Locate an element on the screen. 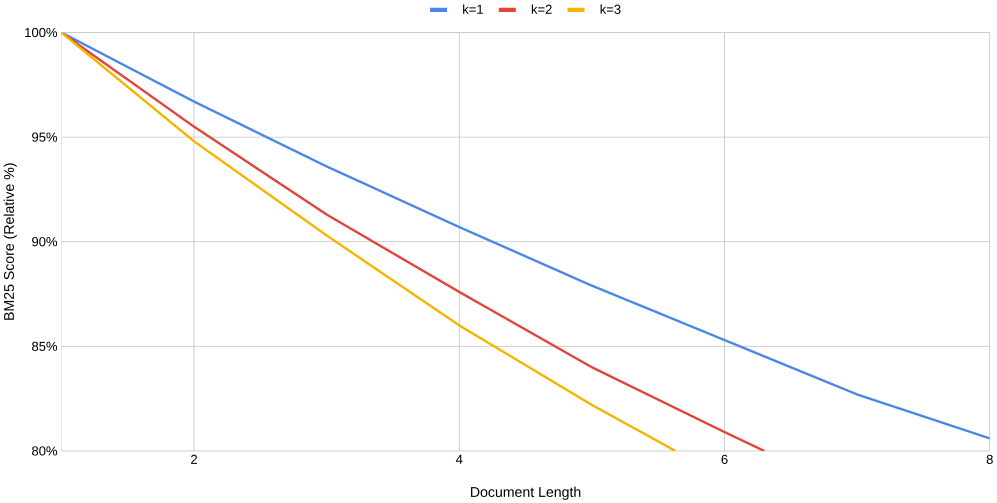  y-tick-label: 90% is located at coordinates (45, 241).